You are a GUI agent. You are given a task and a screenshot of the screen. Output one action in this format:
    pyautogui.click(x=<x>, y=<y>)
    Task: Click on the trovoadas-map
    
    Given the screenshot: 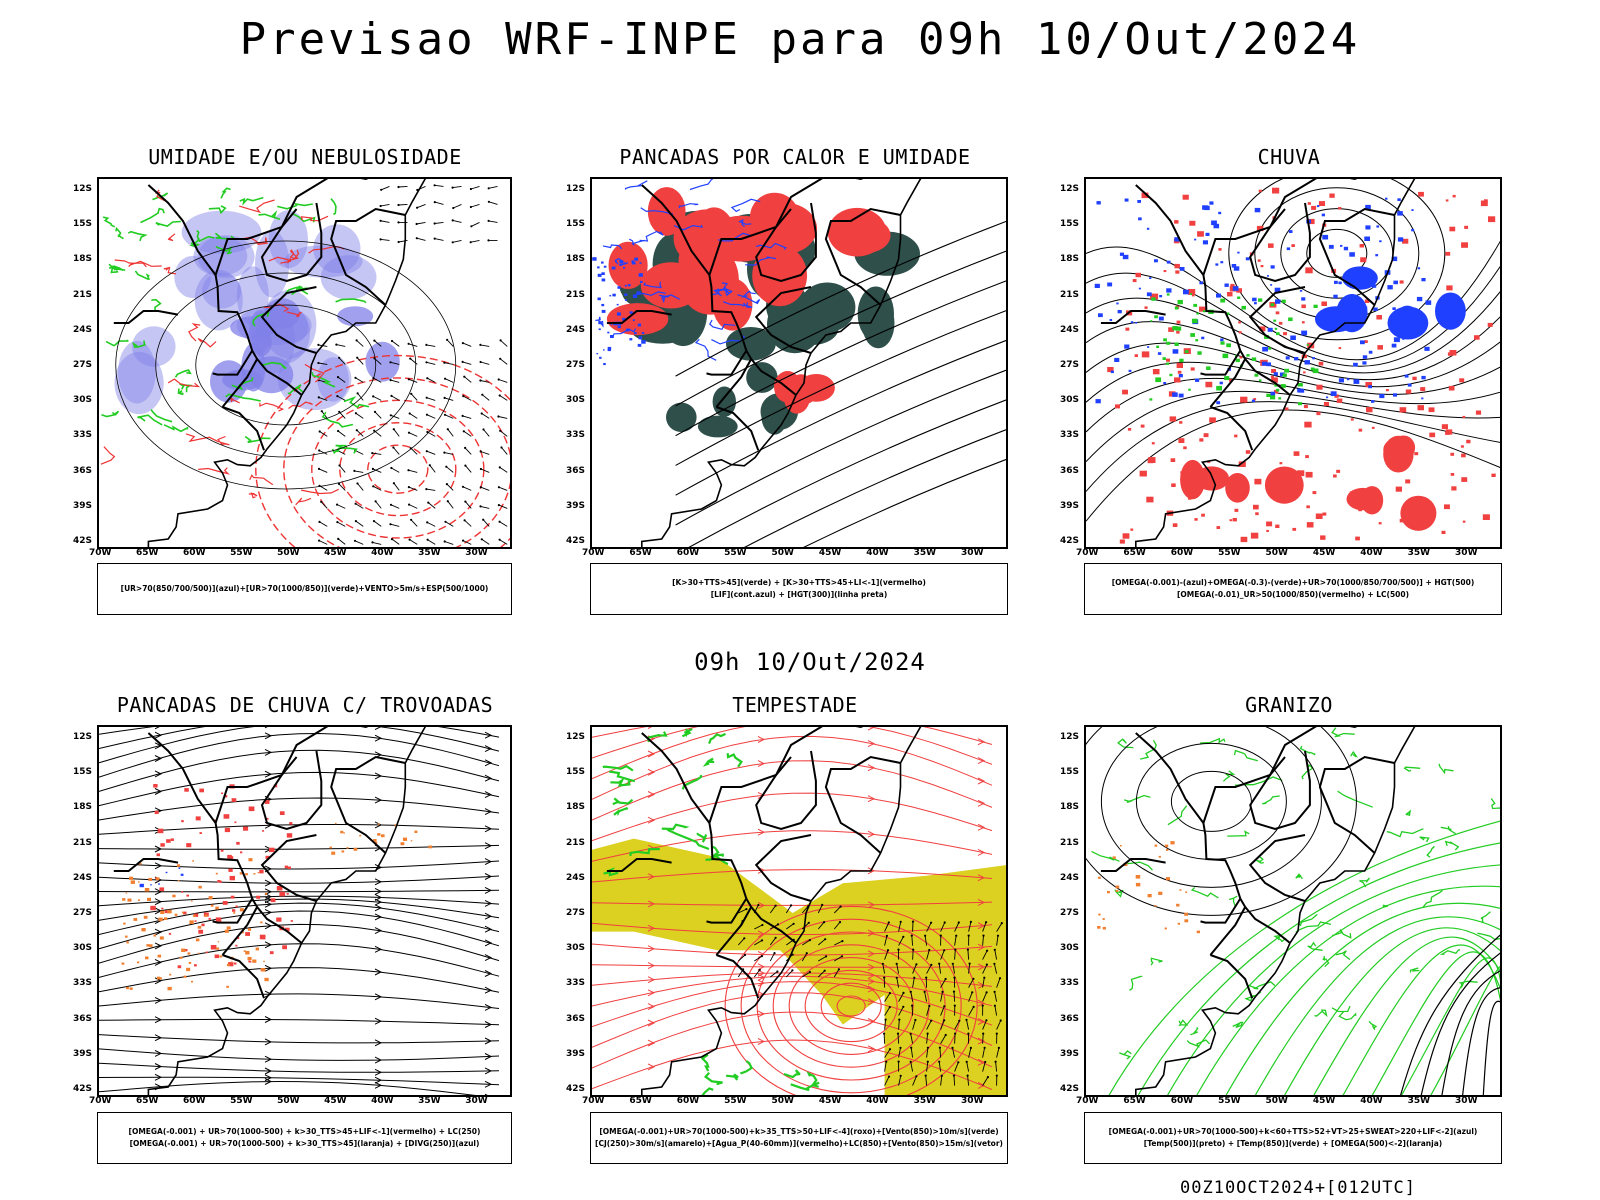 What is the action you would take?
    pyautogui.click(x=304, y=911)
    